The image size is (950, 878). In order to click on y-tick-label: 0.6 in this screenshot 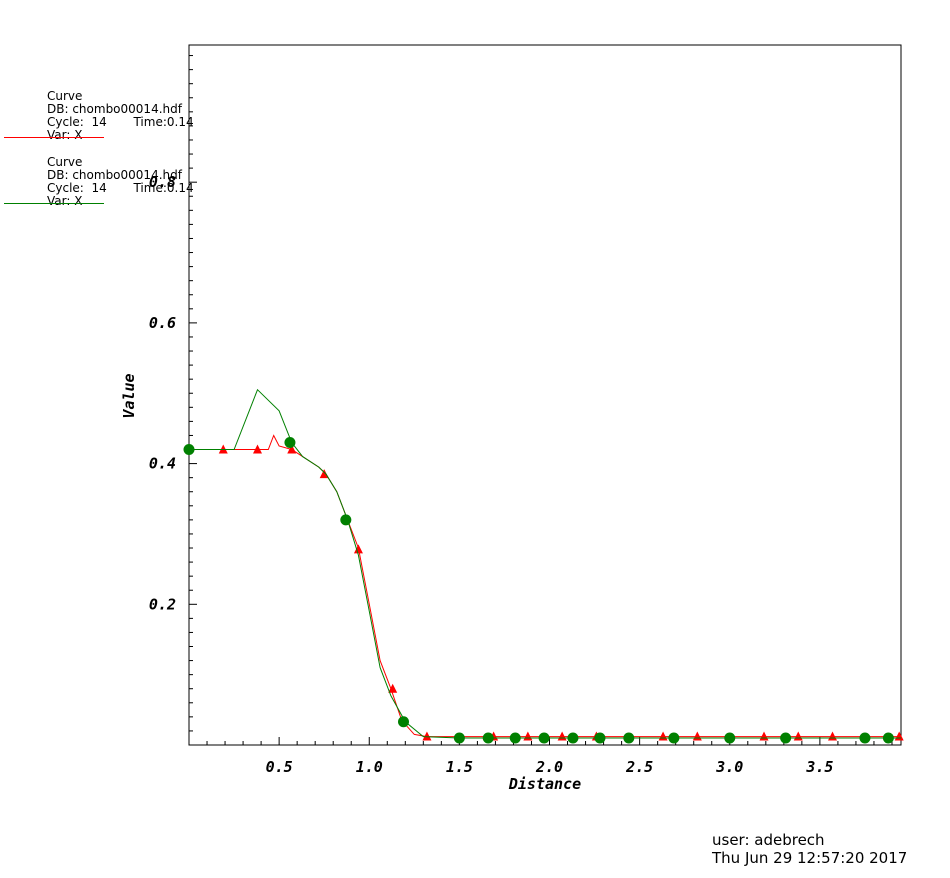, I will do `click(162, 323)`.